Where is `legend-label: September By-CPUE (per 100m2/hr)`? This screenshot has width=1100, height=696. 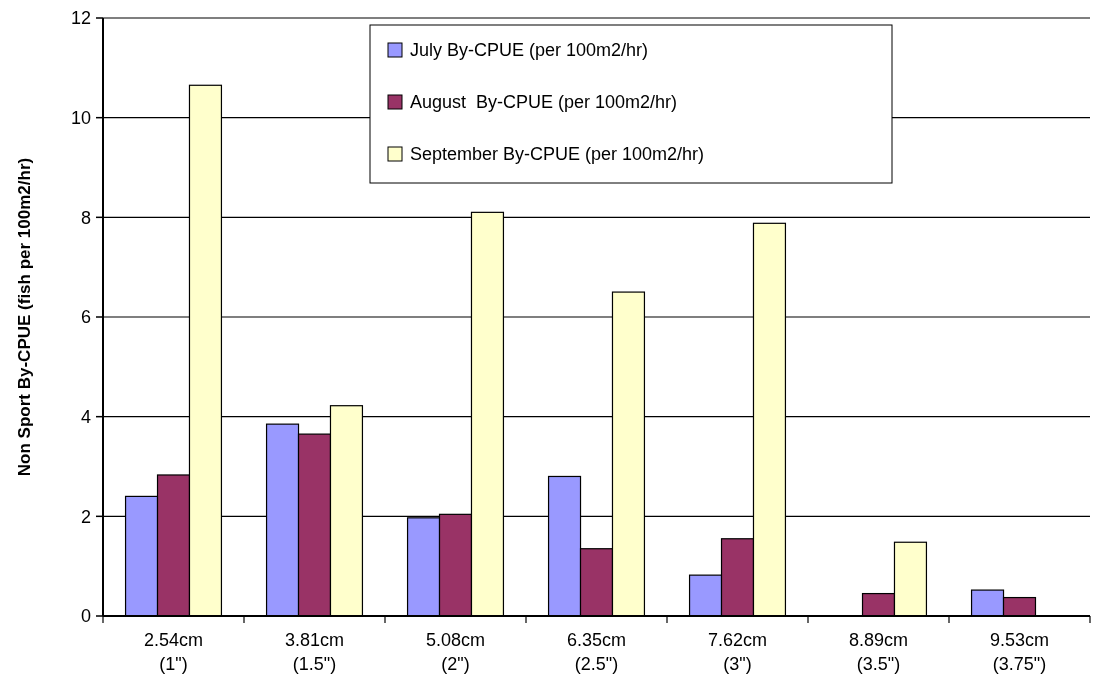
legend-label: September By-CPUE (per 100m2/hr) is located at coordinates (557, 154).